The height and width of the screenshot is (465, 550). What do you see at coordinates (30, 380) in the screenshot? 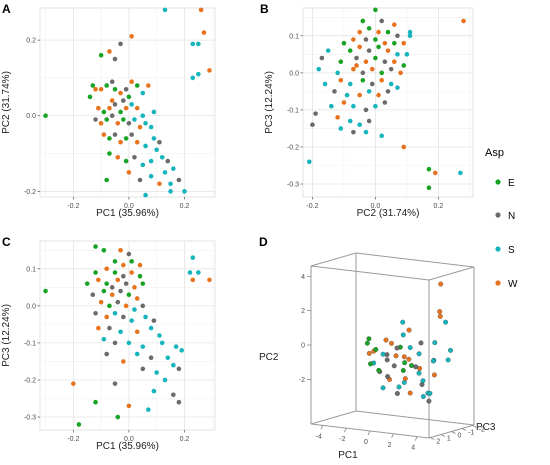
I see `panel-c-y-tick-label: -0.2` at bounding box center [30, 380].